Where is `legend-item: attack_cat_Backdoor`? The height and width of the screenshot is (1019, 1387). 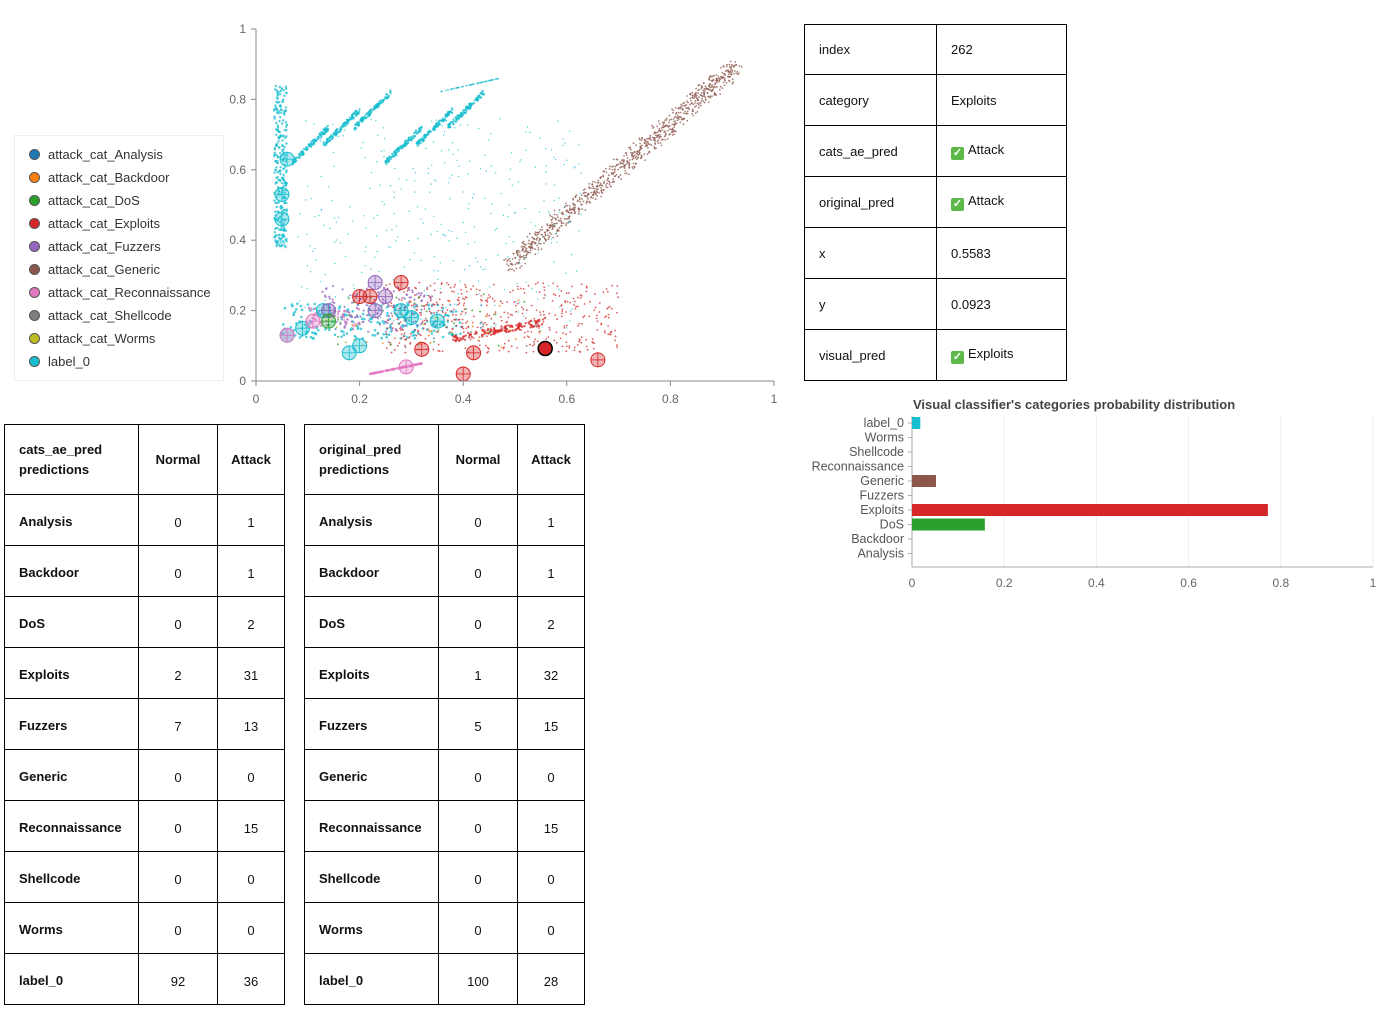 legend-item: attack_cat_Backdoor is located at coordinates (99, 178).